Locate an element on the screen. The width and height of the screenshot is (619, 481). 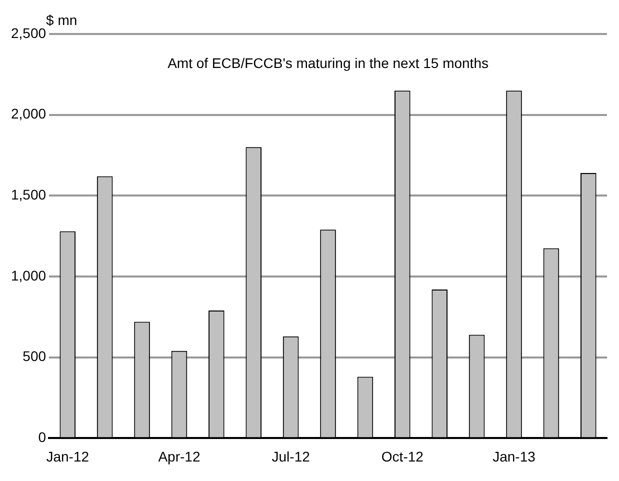
y-tick-label: 1,000 is located at coordinates (28, 275).